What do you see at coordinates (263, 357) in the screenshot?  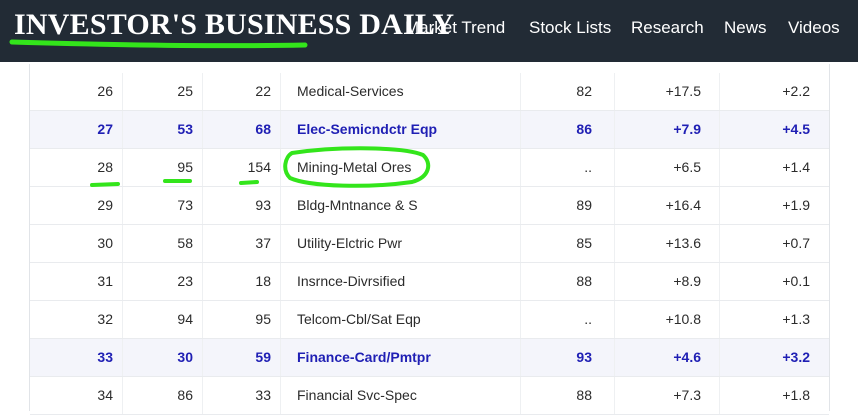 I see `six-week-rank-cell: 59` at bounding box center [263, 357].